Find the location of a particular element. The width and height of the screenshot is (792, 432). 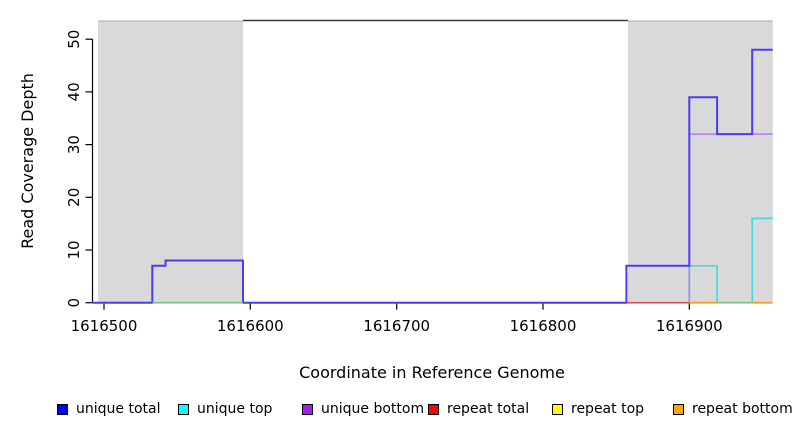

legend-item-label: repeat top is located at coordinates (608, 409).